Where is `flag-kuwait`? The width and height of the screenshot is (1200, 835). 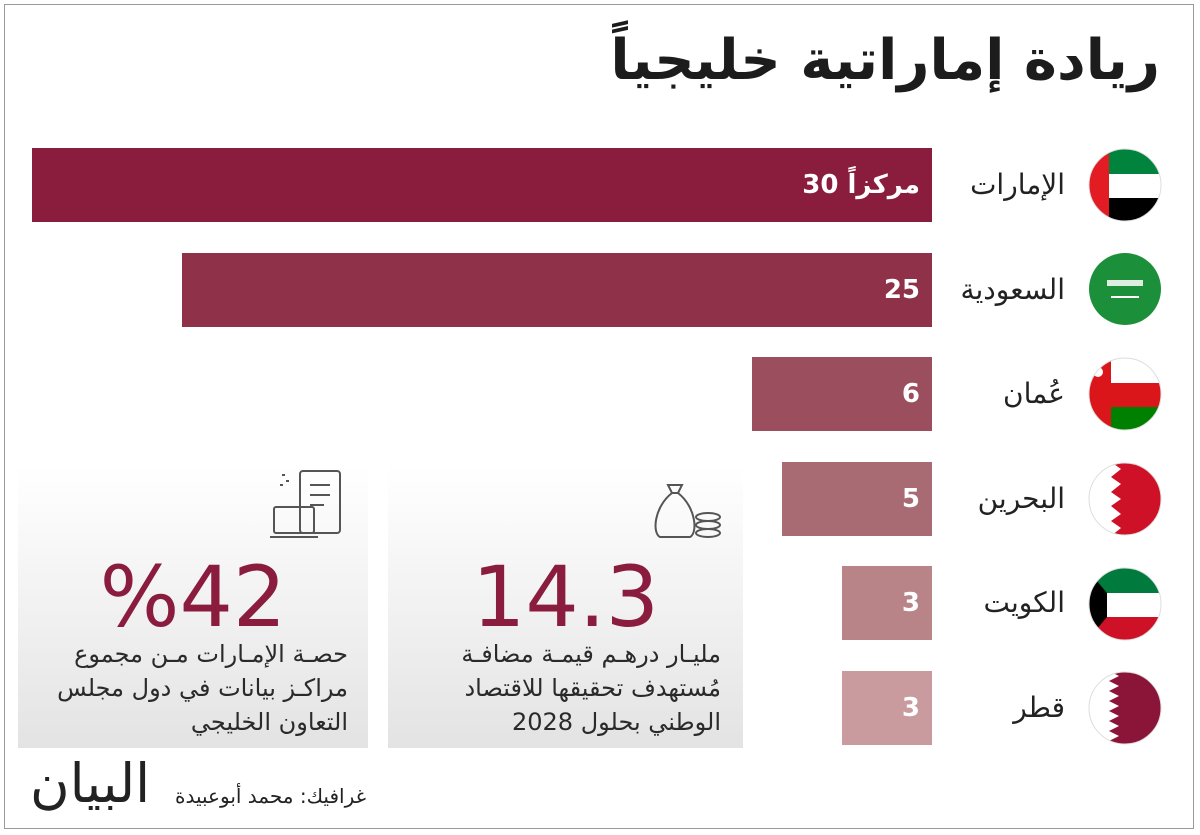 flag-kuwait is located at coordinates (1125, 604).